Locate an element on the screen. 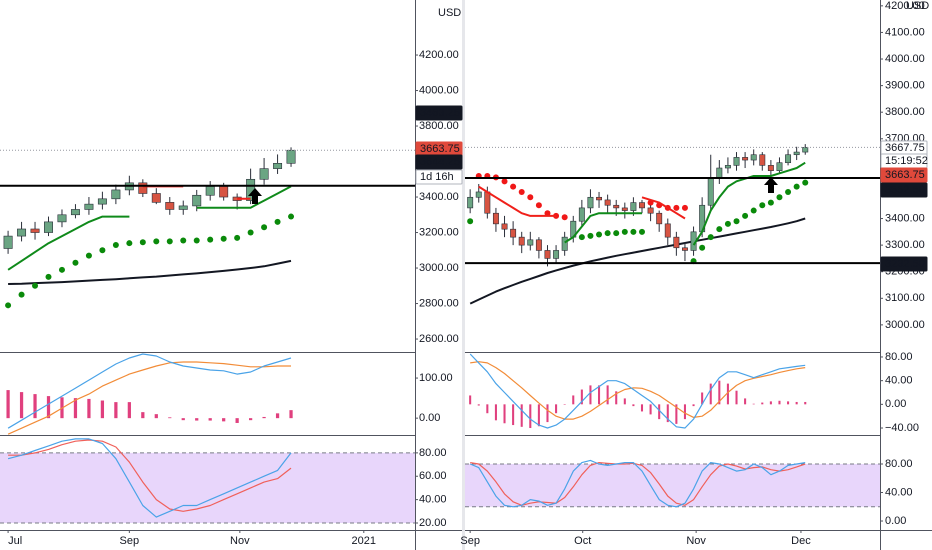 The width and height of the screenshot is (932, 550). k-line is located at coordinates (637, 483).